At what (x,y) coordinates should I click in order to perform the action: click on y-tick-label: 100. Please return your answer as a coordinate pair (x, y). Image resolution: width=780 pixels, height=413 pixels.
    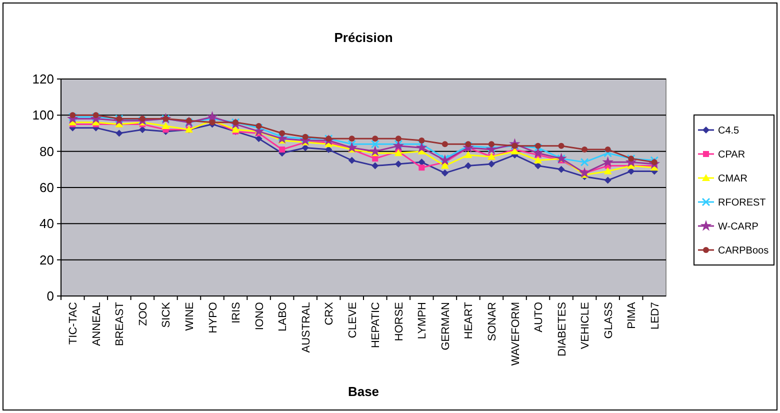
    Looking at the image, I should click on (43, 115).